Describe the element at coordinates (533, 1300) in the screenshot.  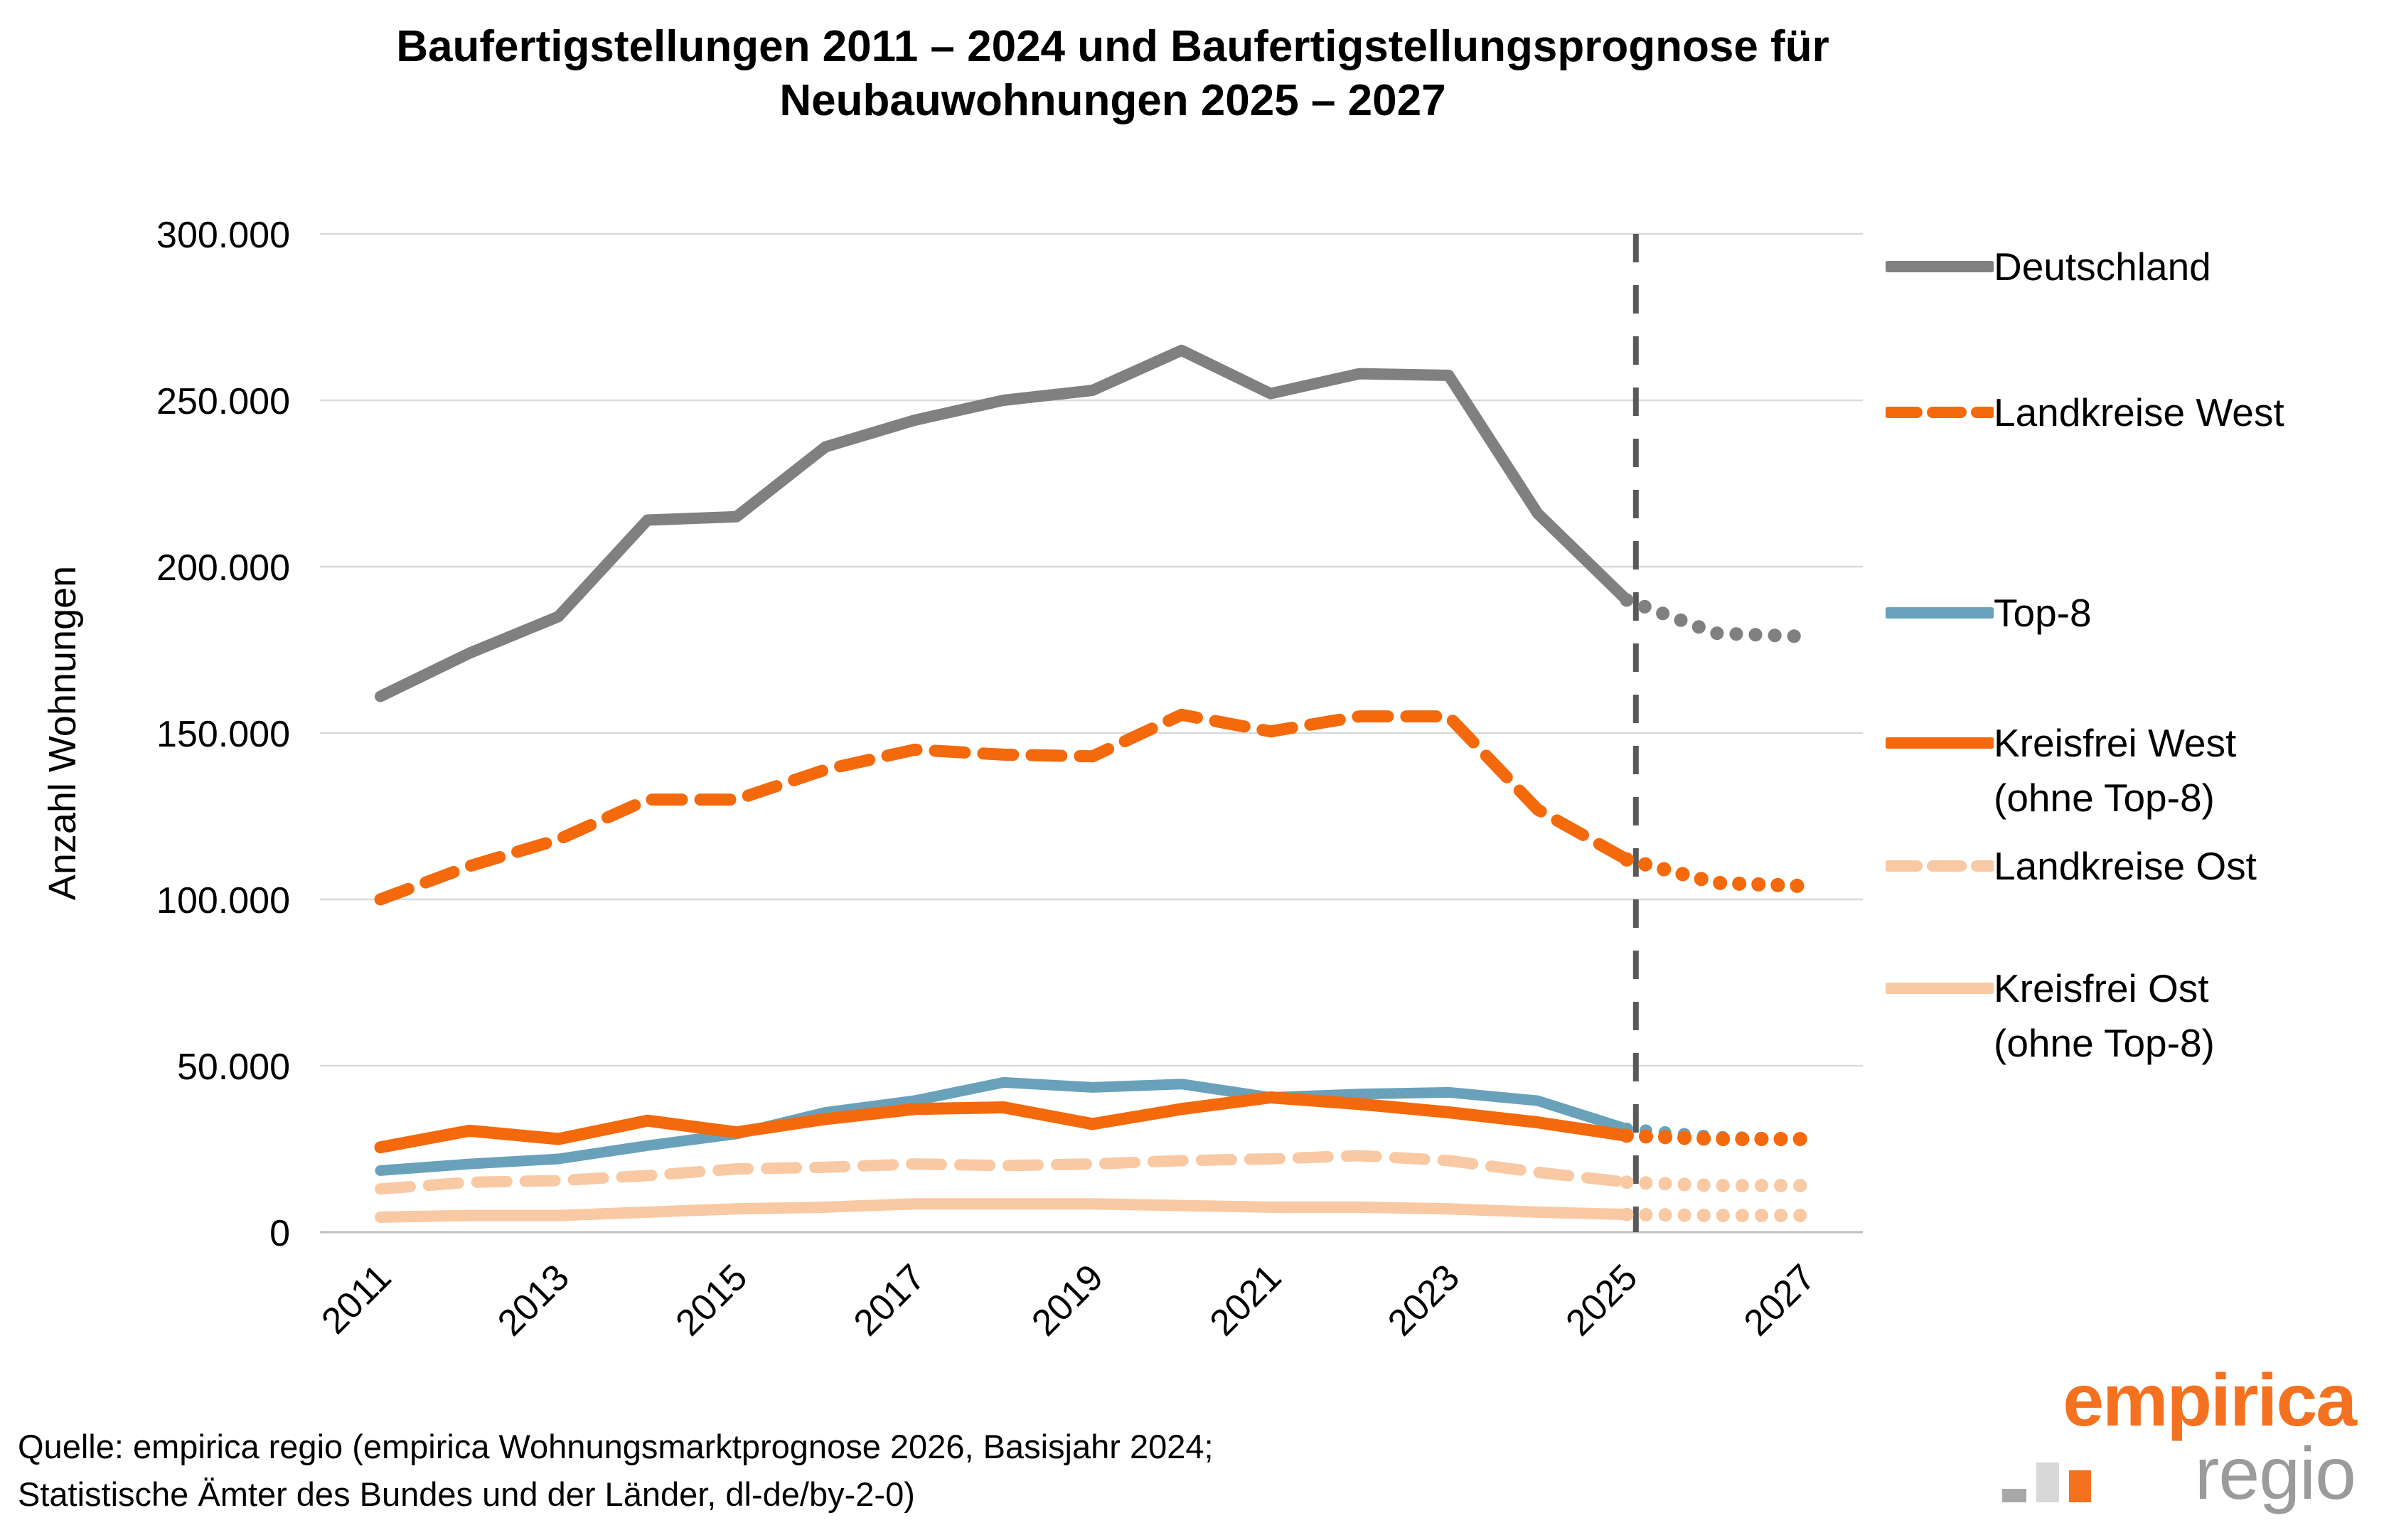
I see `x-tick-label: 2013` at that location.